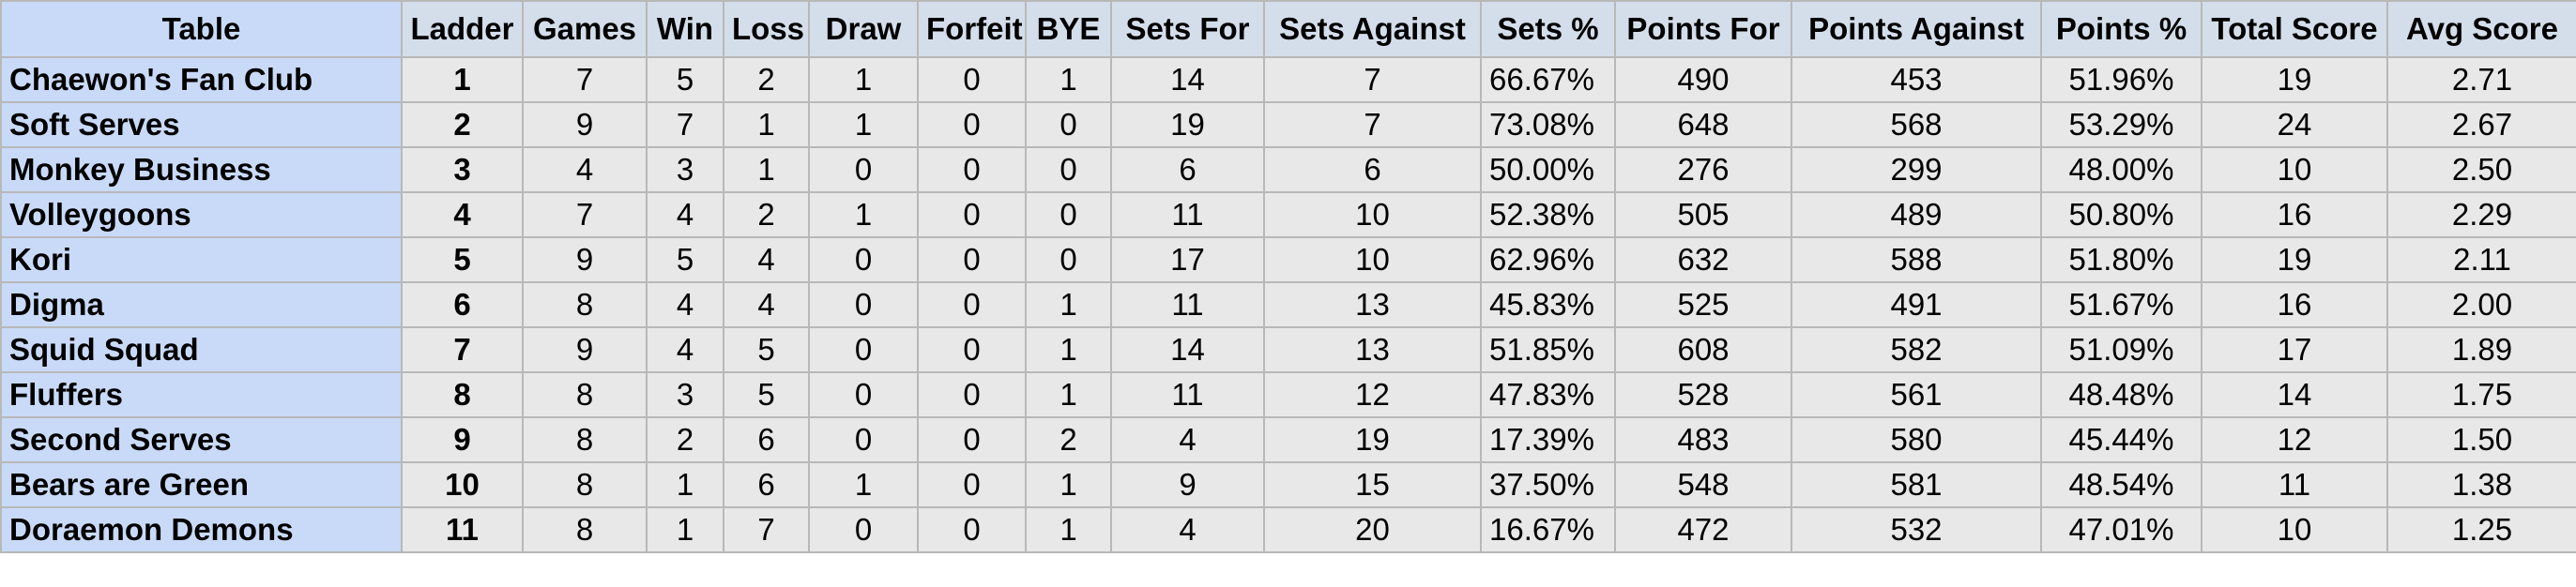  Describe the element at coordinates (585, 259) in the screenshot. I see `table-cell: 9` at that location.